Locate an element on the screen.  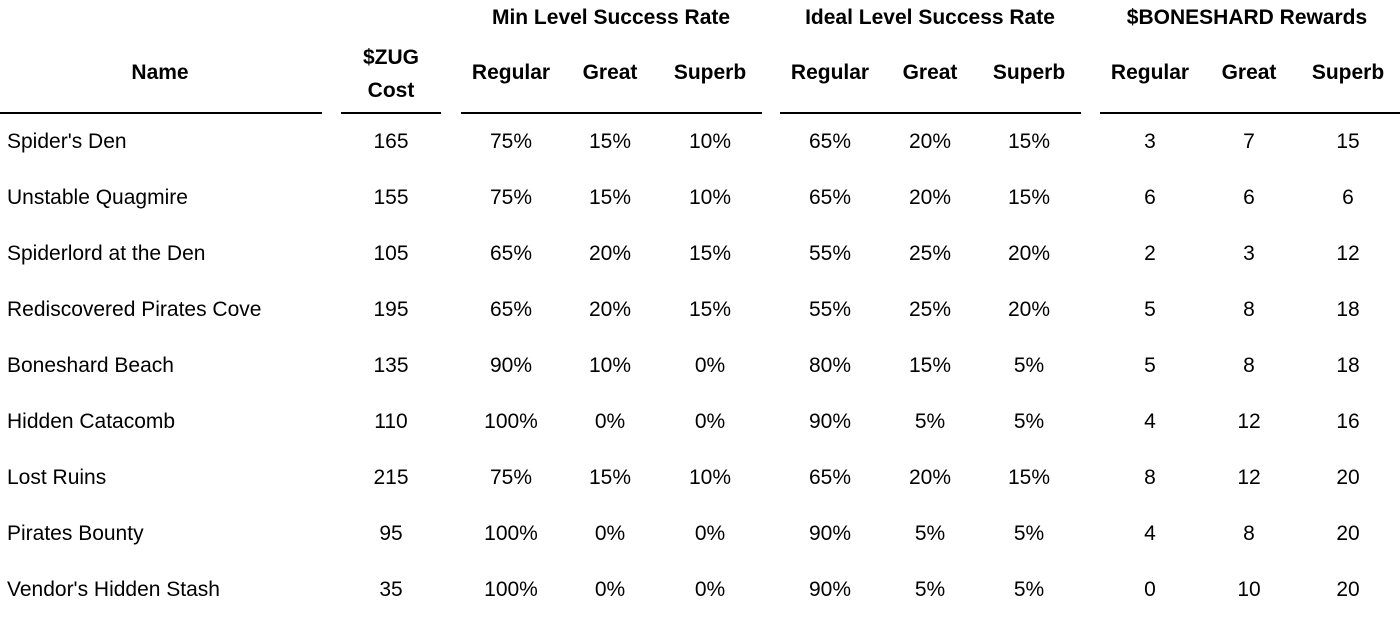
header-rewards-superb: Superb is located at coordinates (1348, 72).